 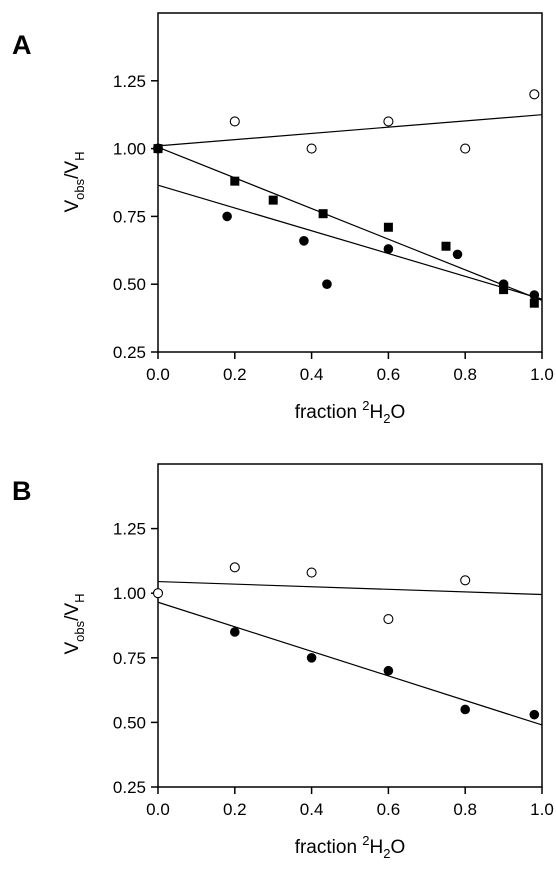 I want to click on panel-a-y-tick-label: 0.50, so click(x=129, y=284).